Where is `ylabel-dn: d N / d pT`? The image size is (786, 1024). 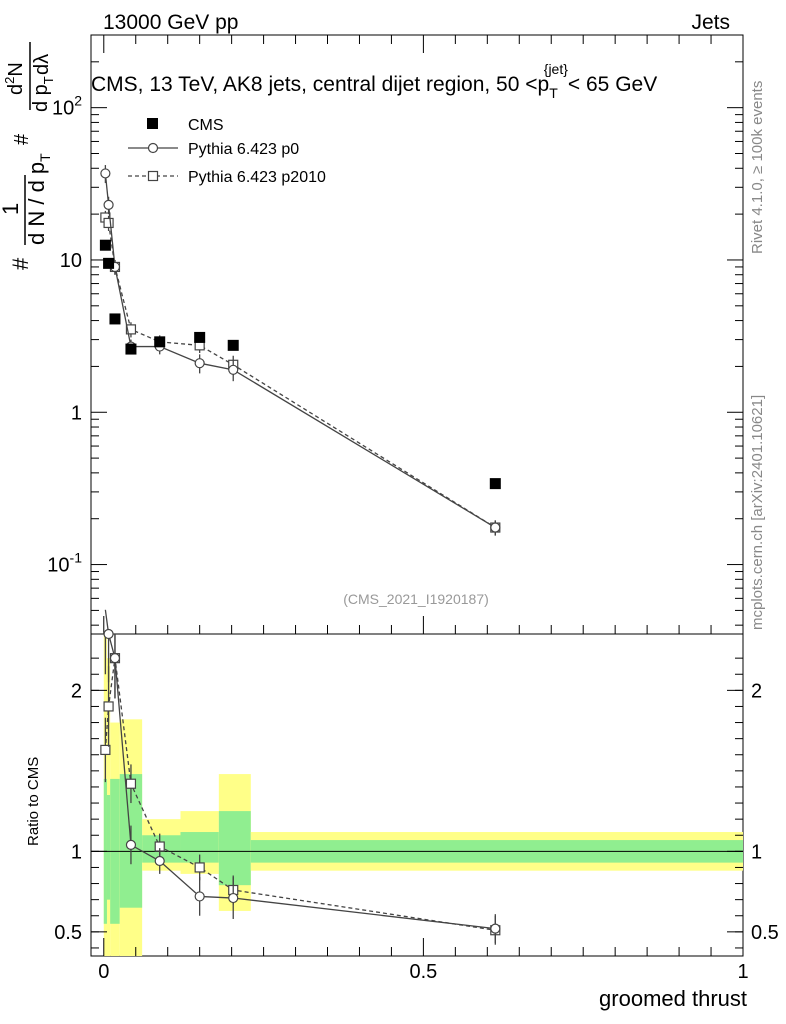
ylabel-dn: d N / d pT is located at coordinates (38, 199).